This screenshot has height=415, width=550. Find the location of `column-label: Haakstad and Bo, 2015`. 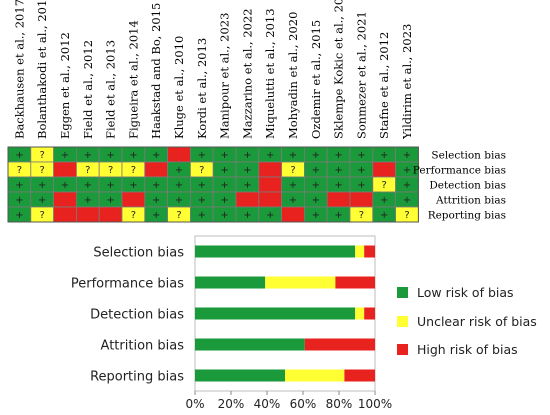

column-label: Haakstad and Bo, 2015 is located at coordinates (156, 71).